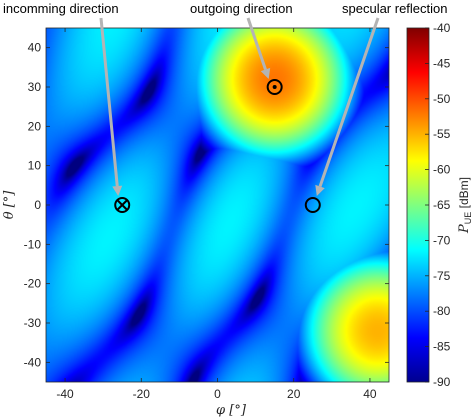  What do you see at coordinates (61, 8) in the screenshot?
I see `annotation-incomming-direction: incomming direction` at bounding box center [61, 8].